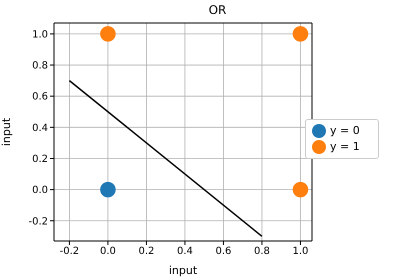 This screenshot has width=397, height=278. What do you see at coordinates (6, 131) in the screenshot?
I see `y-axis-title: input` at bounding box center [6, 131].